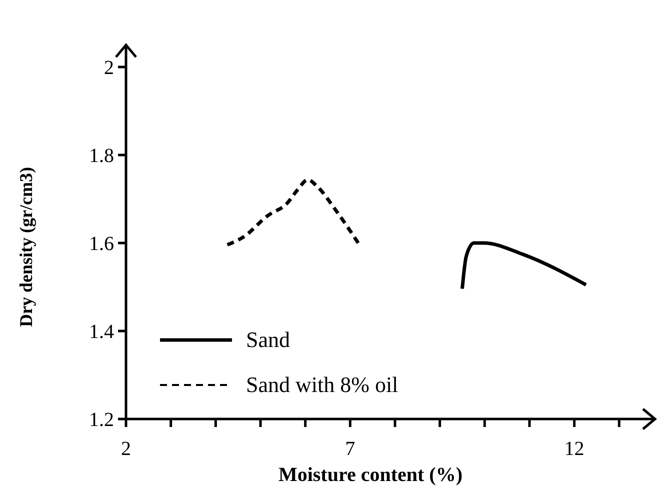  Describe the element at coordinates (101, 156) in the screenshot. I see `y-tick-label: 1.8` at that location.